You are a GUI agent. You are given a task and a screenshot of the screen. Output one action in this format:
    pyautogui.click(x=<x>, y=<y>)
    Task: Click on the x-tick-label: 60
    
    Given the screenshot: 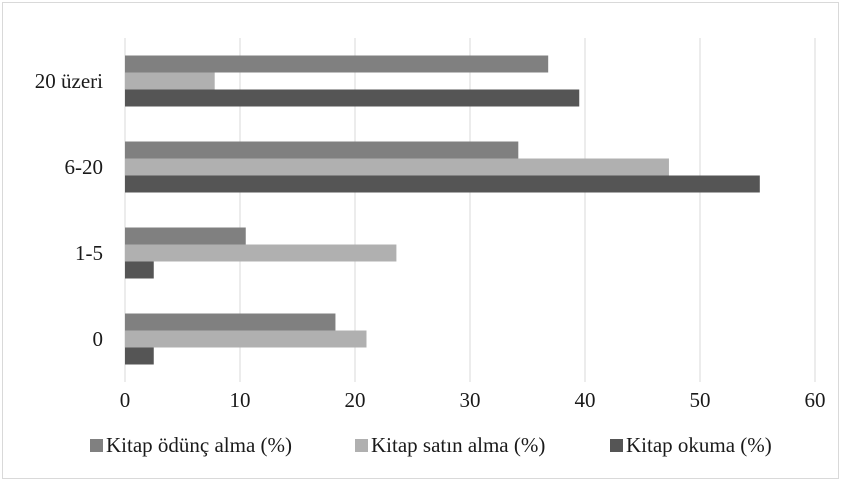 What is the action you would take?
    pyautogui.click(x=815, y=400)
    